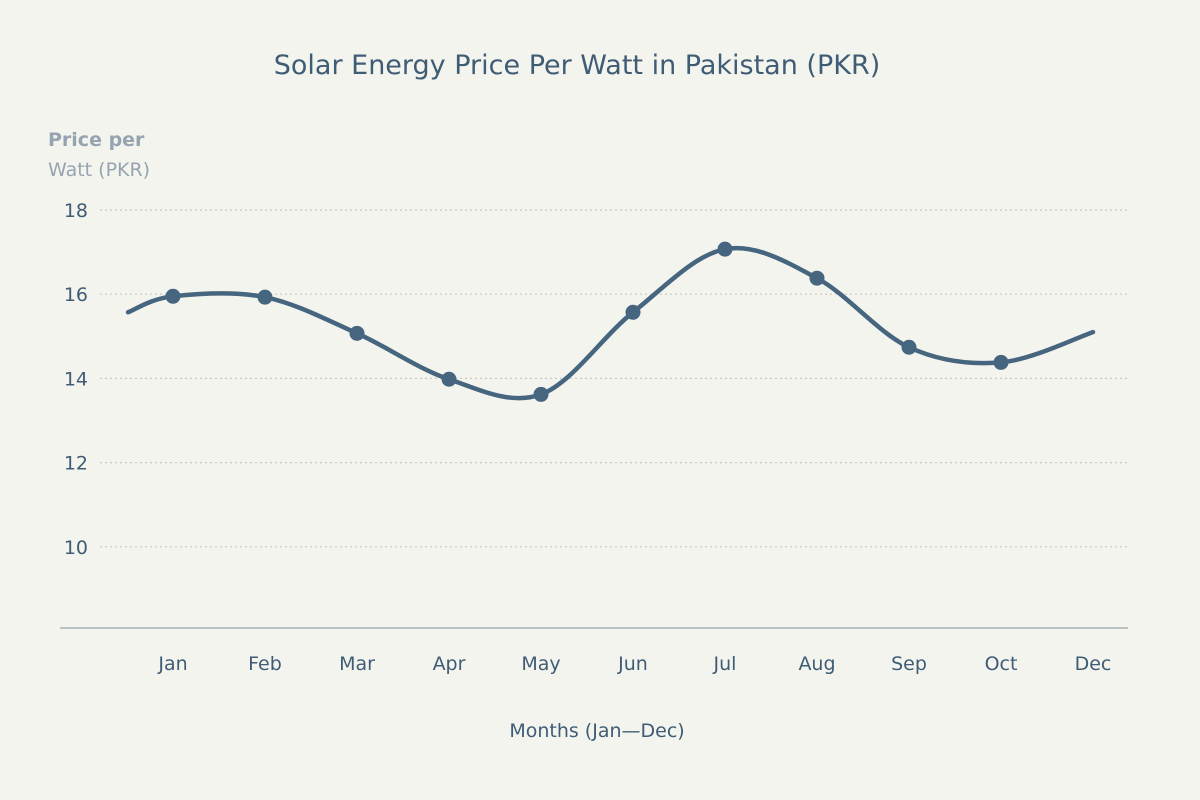 This screenshot has width=1200, height=800. I want to click on data-point-oct, so click(1001, 362).